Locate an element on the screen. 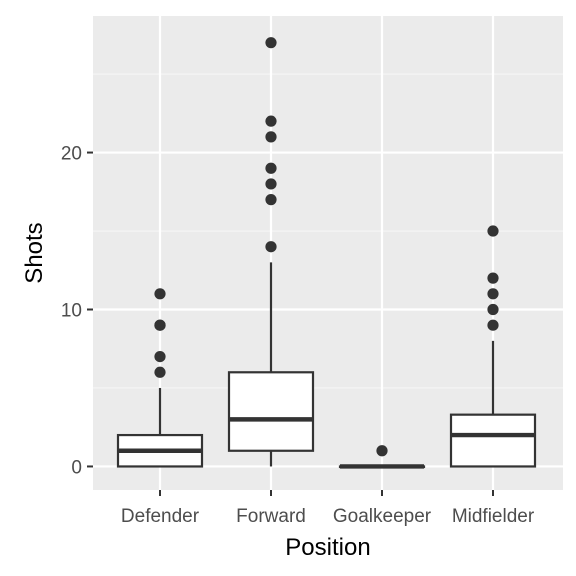 This screenshot has height=576, width=576. x-tick-label-goalkeeper: Goalkeeper is located at coordinates (382, 516).